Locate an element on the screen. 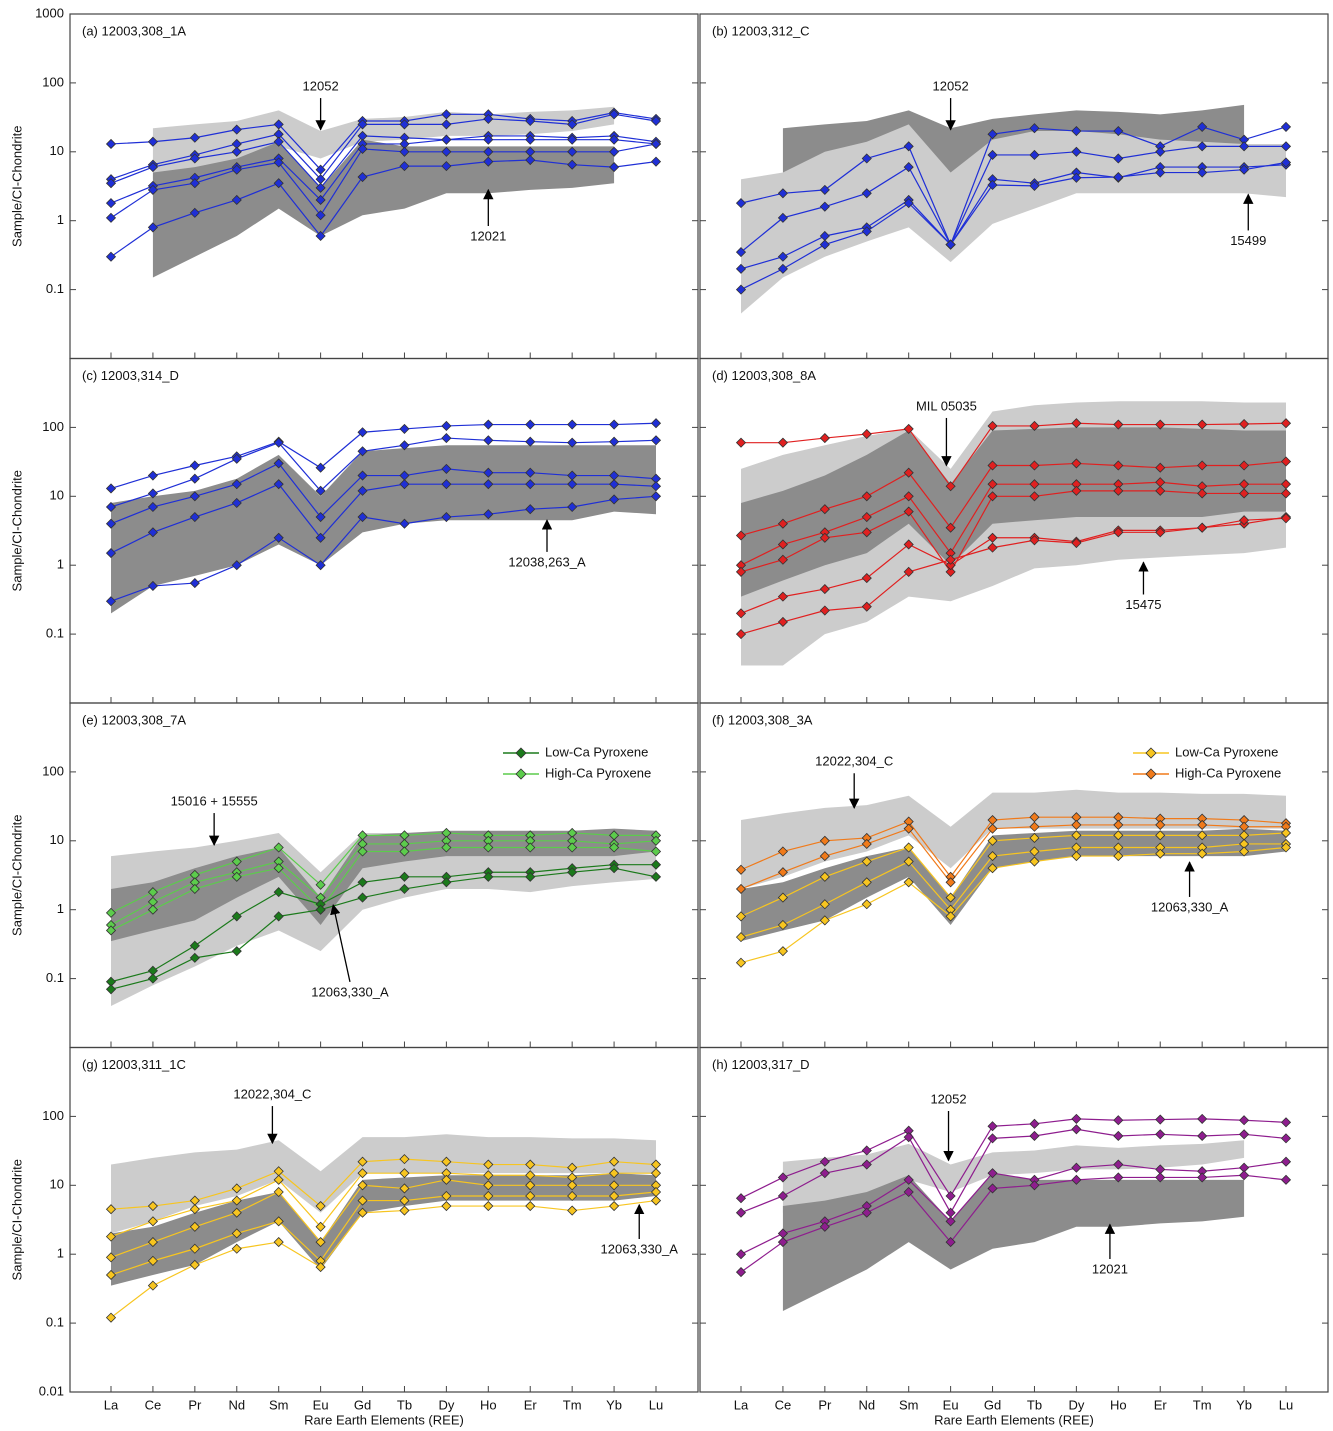 The width and height of the screenshot is (1333, 1431). y-tick-label: 1 is located at coordinates (60, 908).